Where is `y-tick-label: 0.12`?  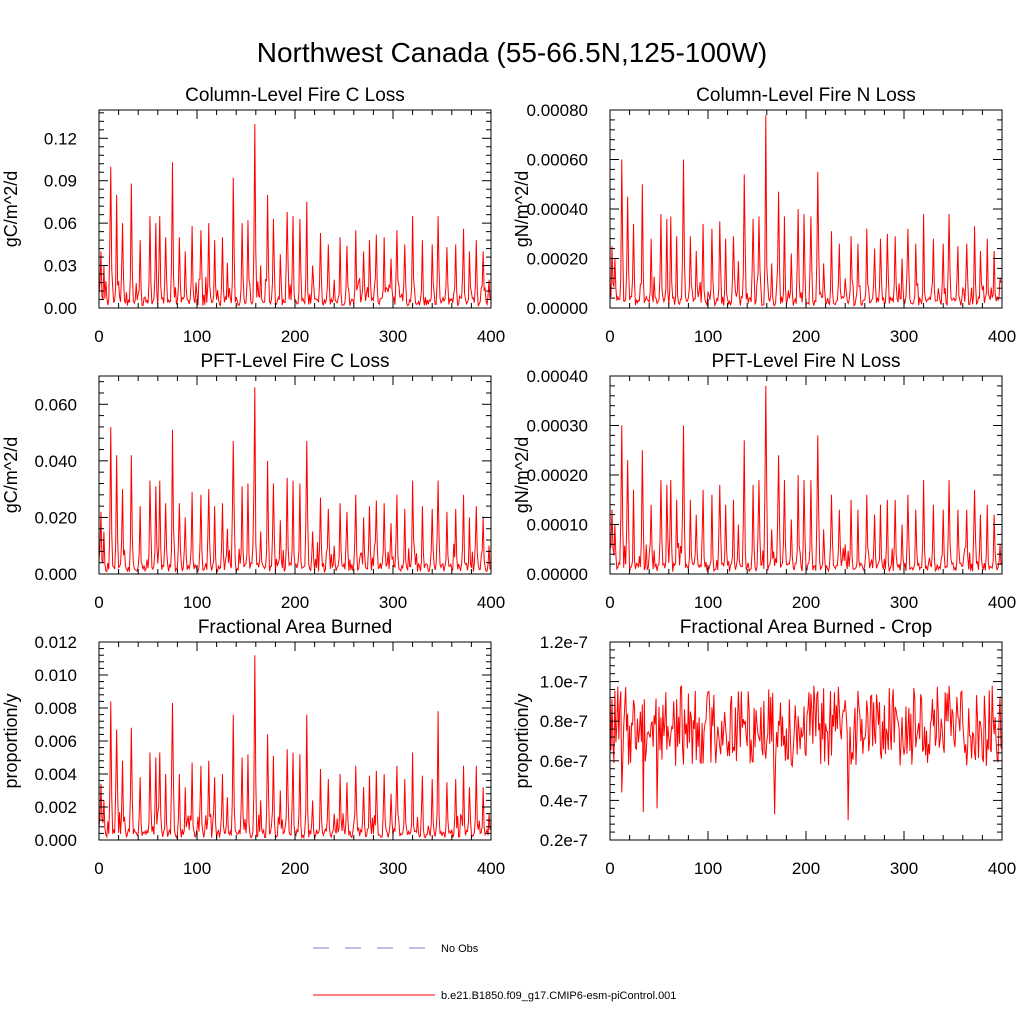 y-tick-label: 0.12 is located at coordinates (60, 138).